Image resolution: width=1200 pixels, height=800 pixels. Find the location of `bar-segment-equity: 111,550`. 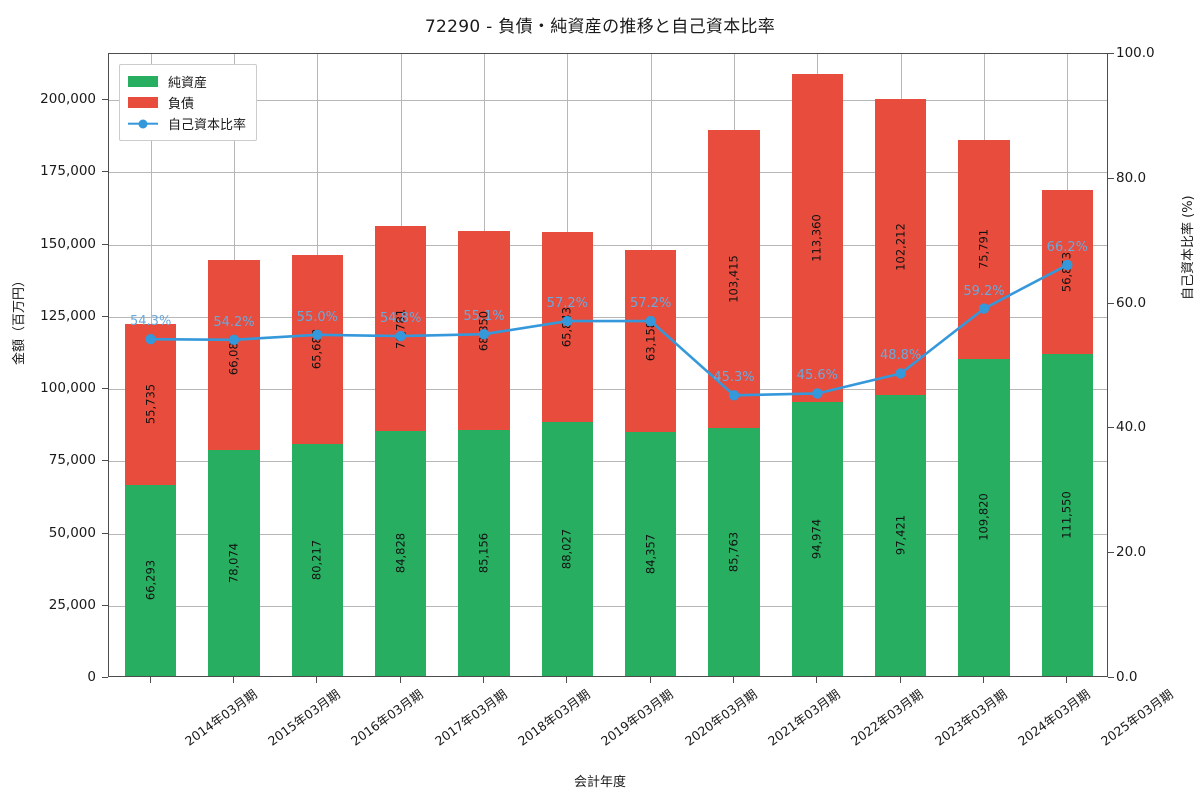

bar-segment-equity: 111,550 is located at coordinates (1067, 514).